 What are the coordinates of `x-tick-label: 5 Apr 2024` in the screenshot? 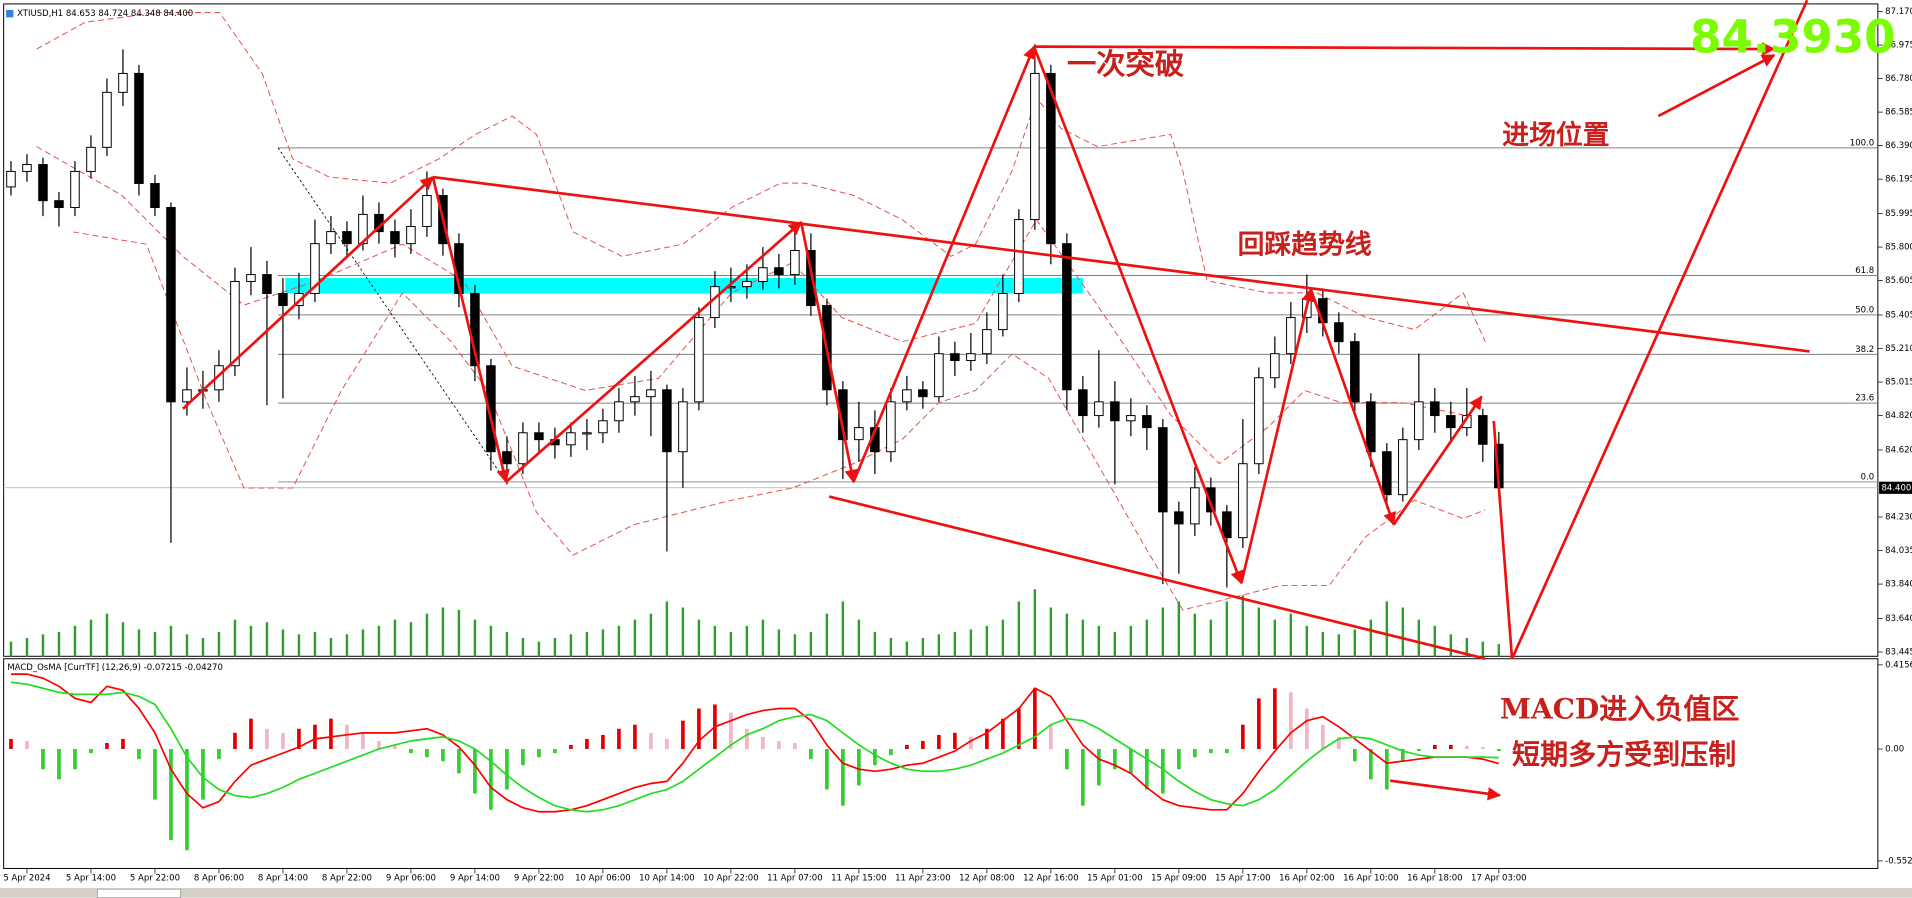 It's located at (26, 879).